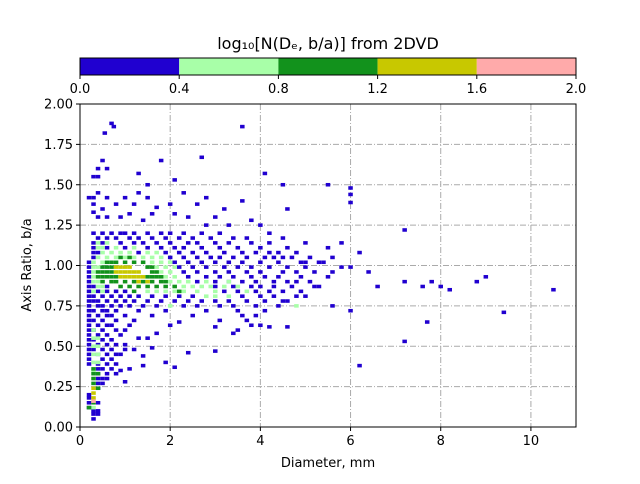 The image size is (640, 484). What do you see at coordinates (27, 264) in the screenshot?
I see `y-axis-label: Axis Ratio, b/a` at bounding box center [27, 264].